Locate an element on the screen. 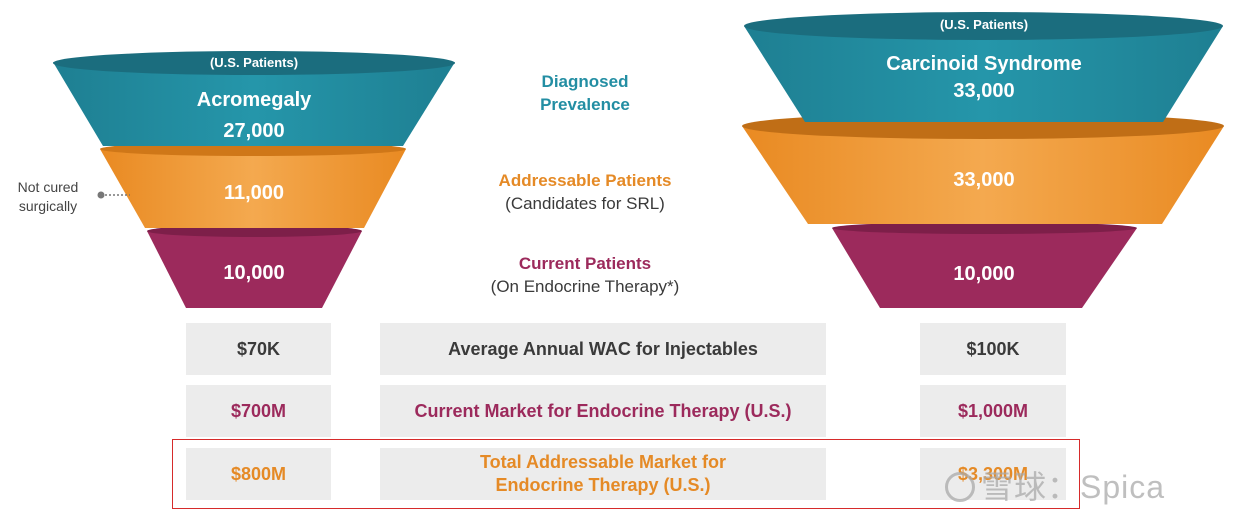  row-wac-label: Average Annual WAC for Injectables is located at coordinates (603, 349).